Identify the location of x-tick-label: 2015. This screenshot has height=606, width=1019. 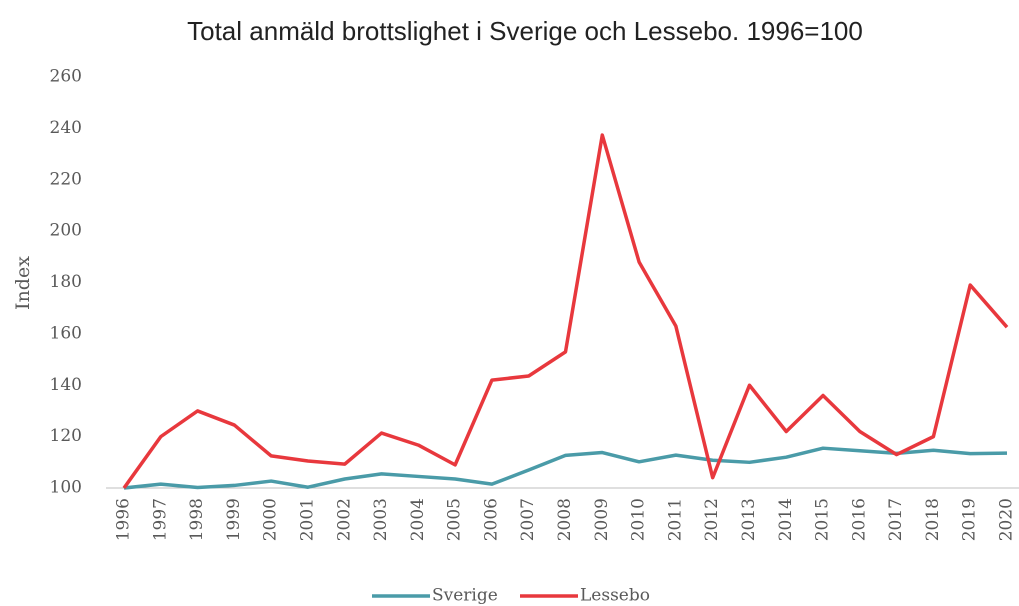
(823, 519).